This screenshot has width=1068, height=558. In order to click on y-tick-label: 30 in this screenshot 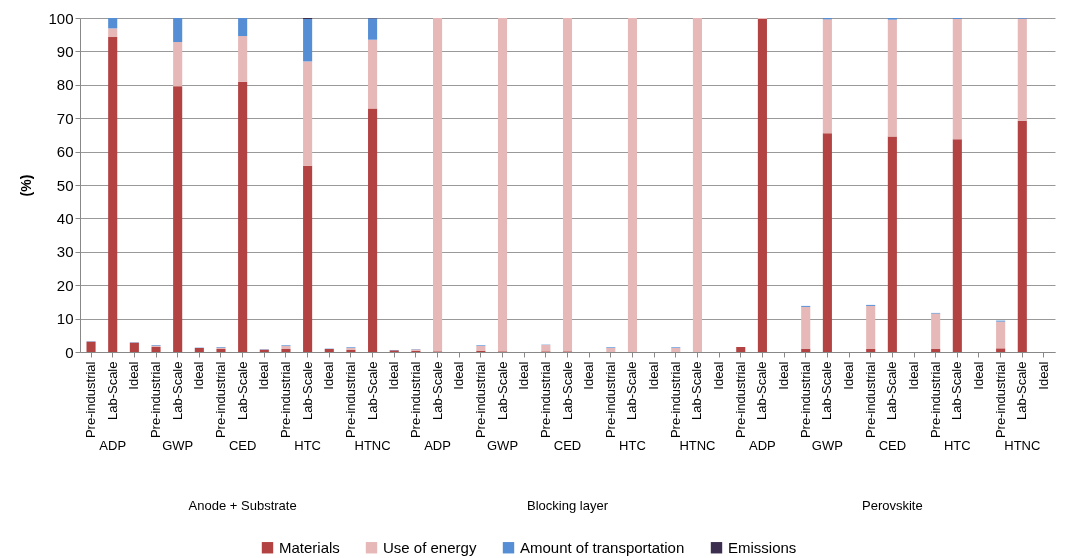, I will do `click(65, 252)`.